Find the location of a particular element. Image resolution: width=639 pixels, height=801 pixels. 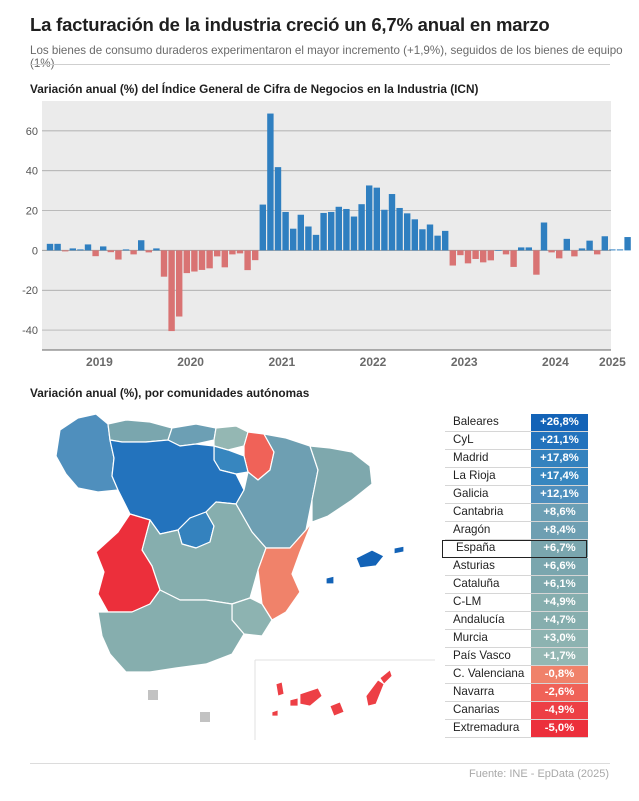

ranking-row: Navarra -2,6% is located at coordinates (516, 693).